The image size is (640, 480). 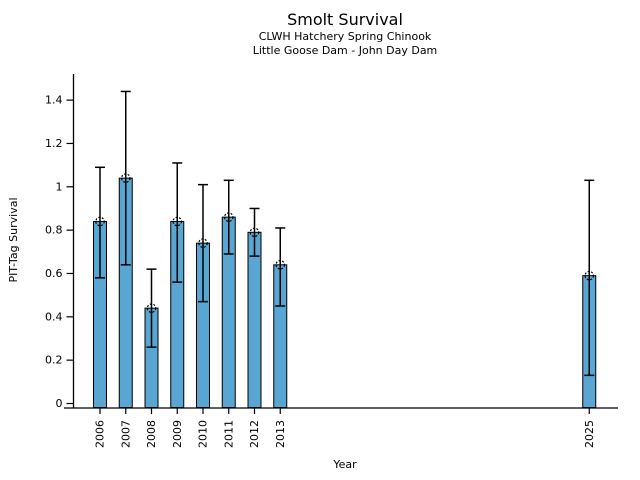 I want to click on y-tick-label: 1.4, so click(x=54, y=100).